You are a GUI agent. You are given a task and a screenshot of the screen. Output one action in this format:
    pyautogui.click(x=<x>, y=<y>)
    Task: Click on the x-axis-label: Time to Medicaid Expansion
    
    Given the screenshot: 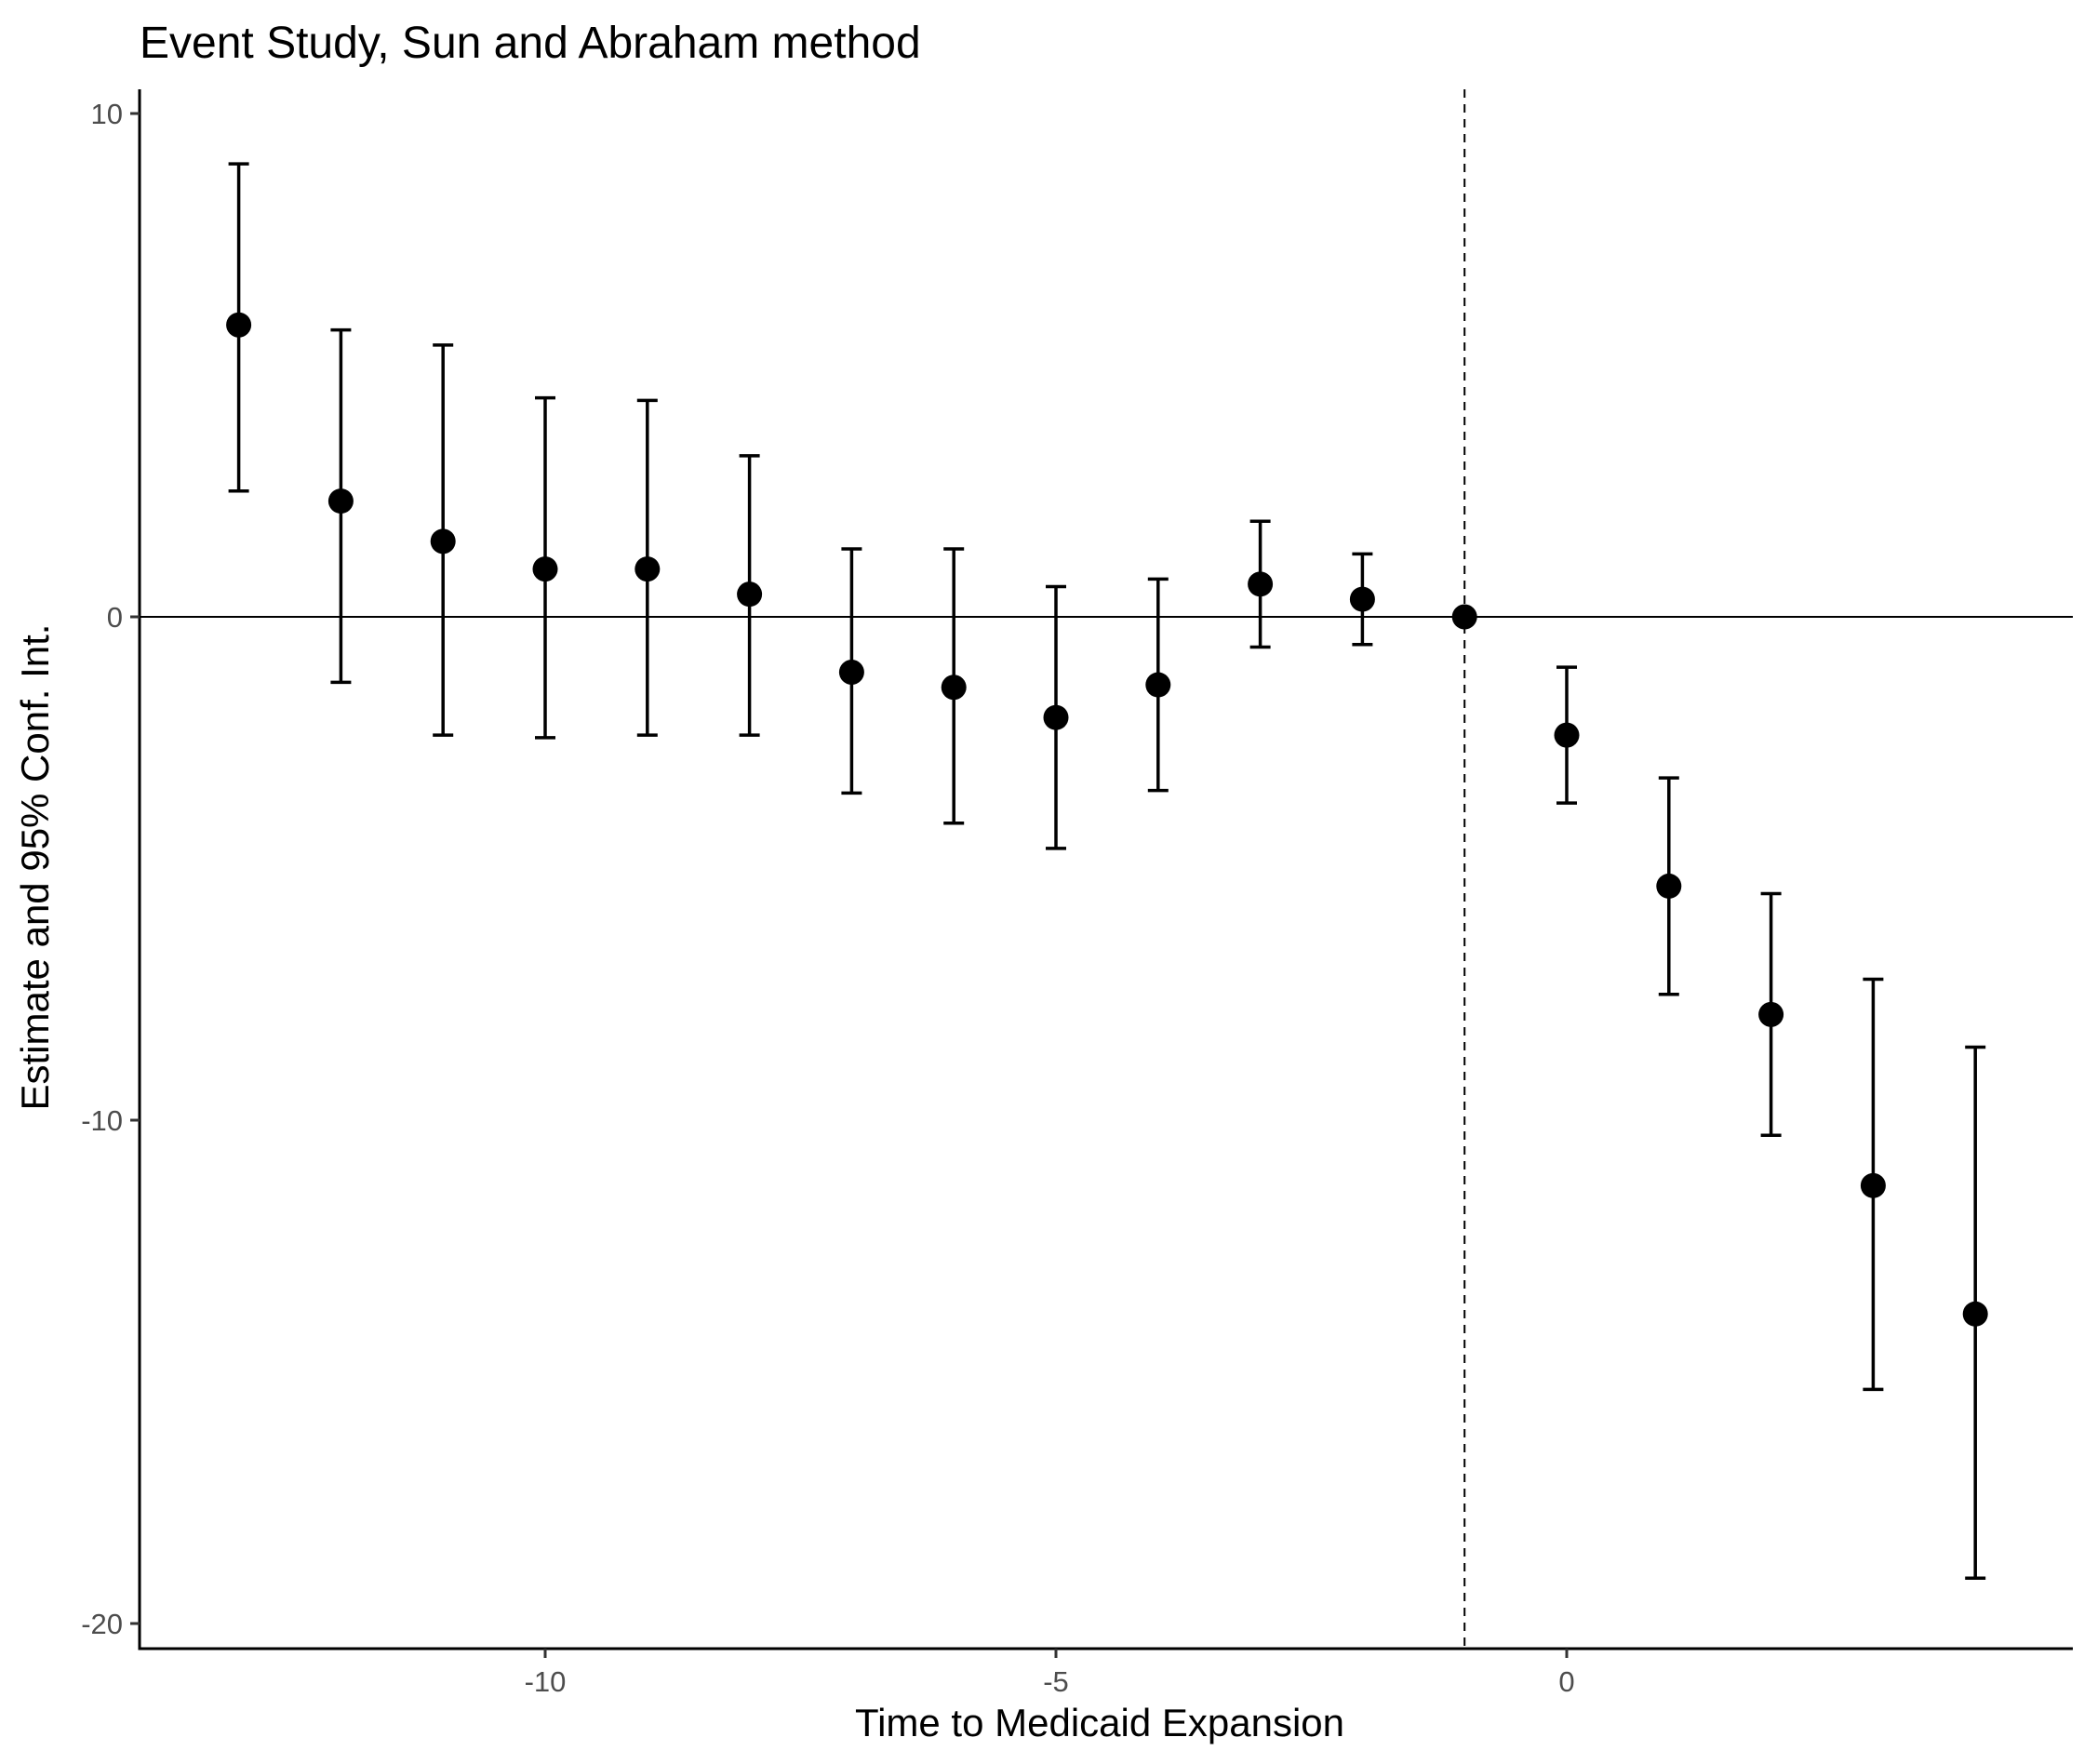 What is the action you would take?
    pyautogui.click(x=1100, y=1722)
    